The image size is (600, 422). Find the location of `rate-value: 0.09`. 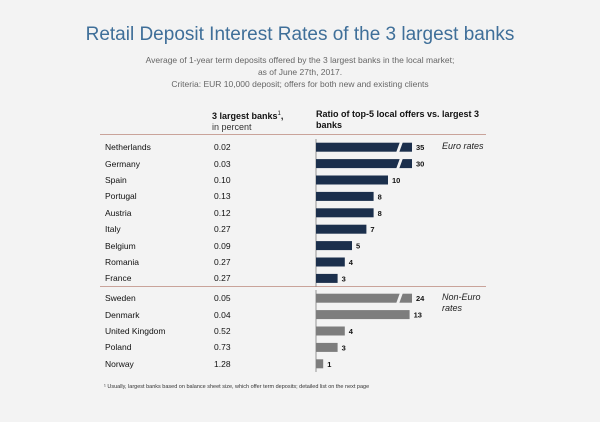

rate-value: 0.09 is located at coordinates (222, 245).